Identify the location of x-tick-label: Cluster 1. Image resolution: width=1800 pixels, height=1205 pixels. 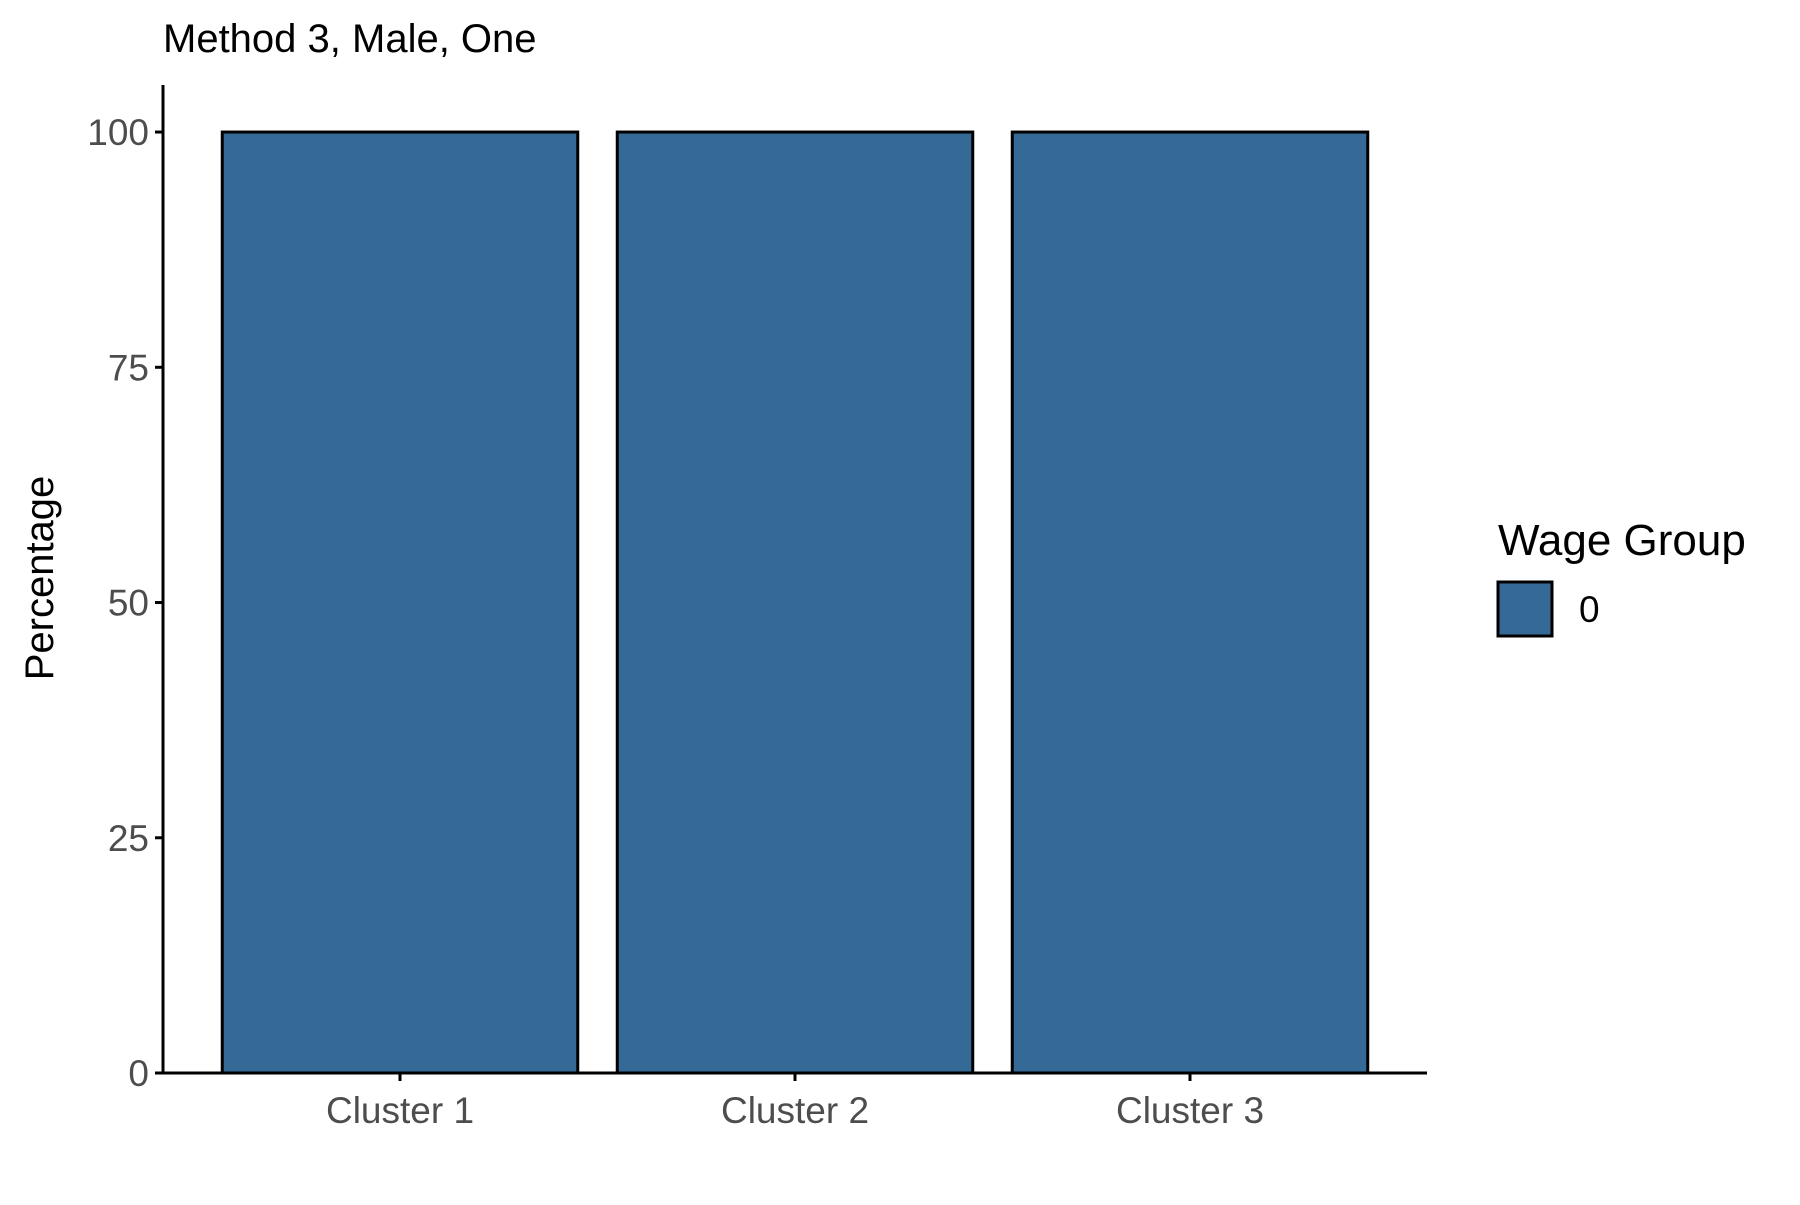
(400, 1110).